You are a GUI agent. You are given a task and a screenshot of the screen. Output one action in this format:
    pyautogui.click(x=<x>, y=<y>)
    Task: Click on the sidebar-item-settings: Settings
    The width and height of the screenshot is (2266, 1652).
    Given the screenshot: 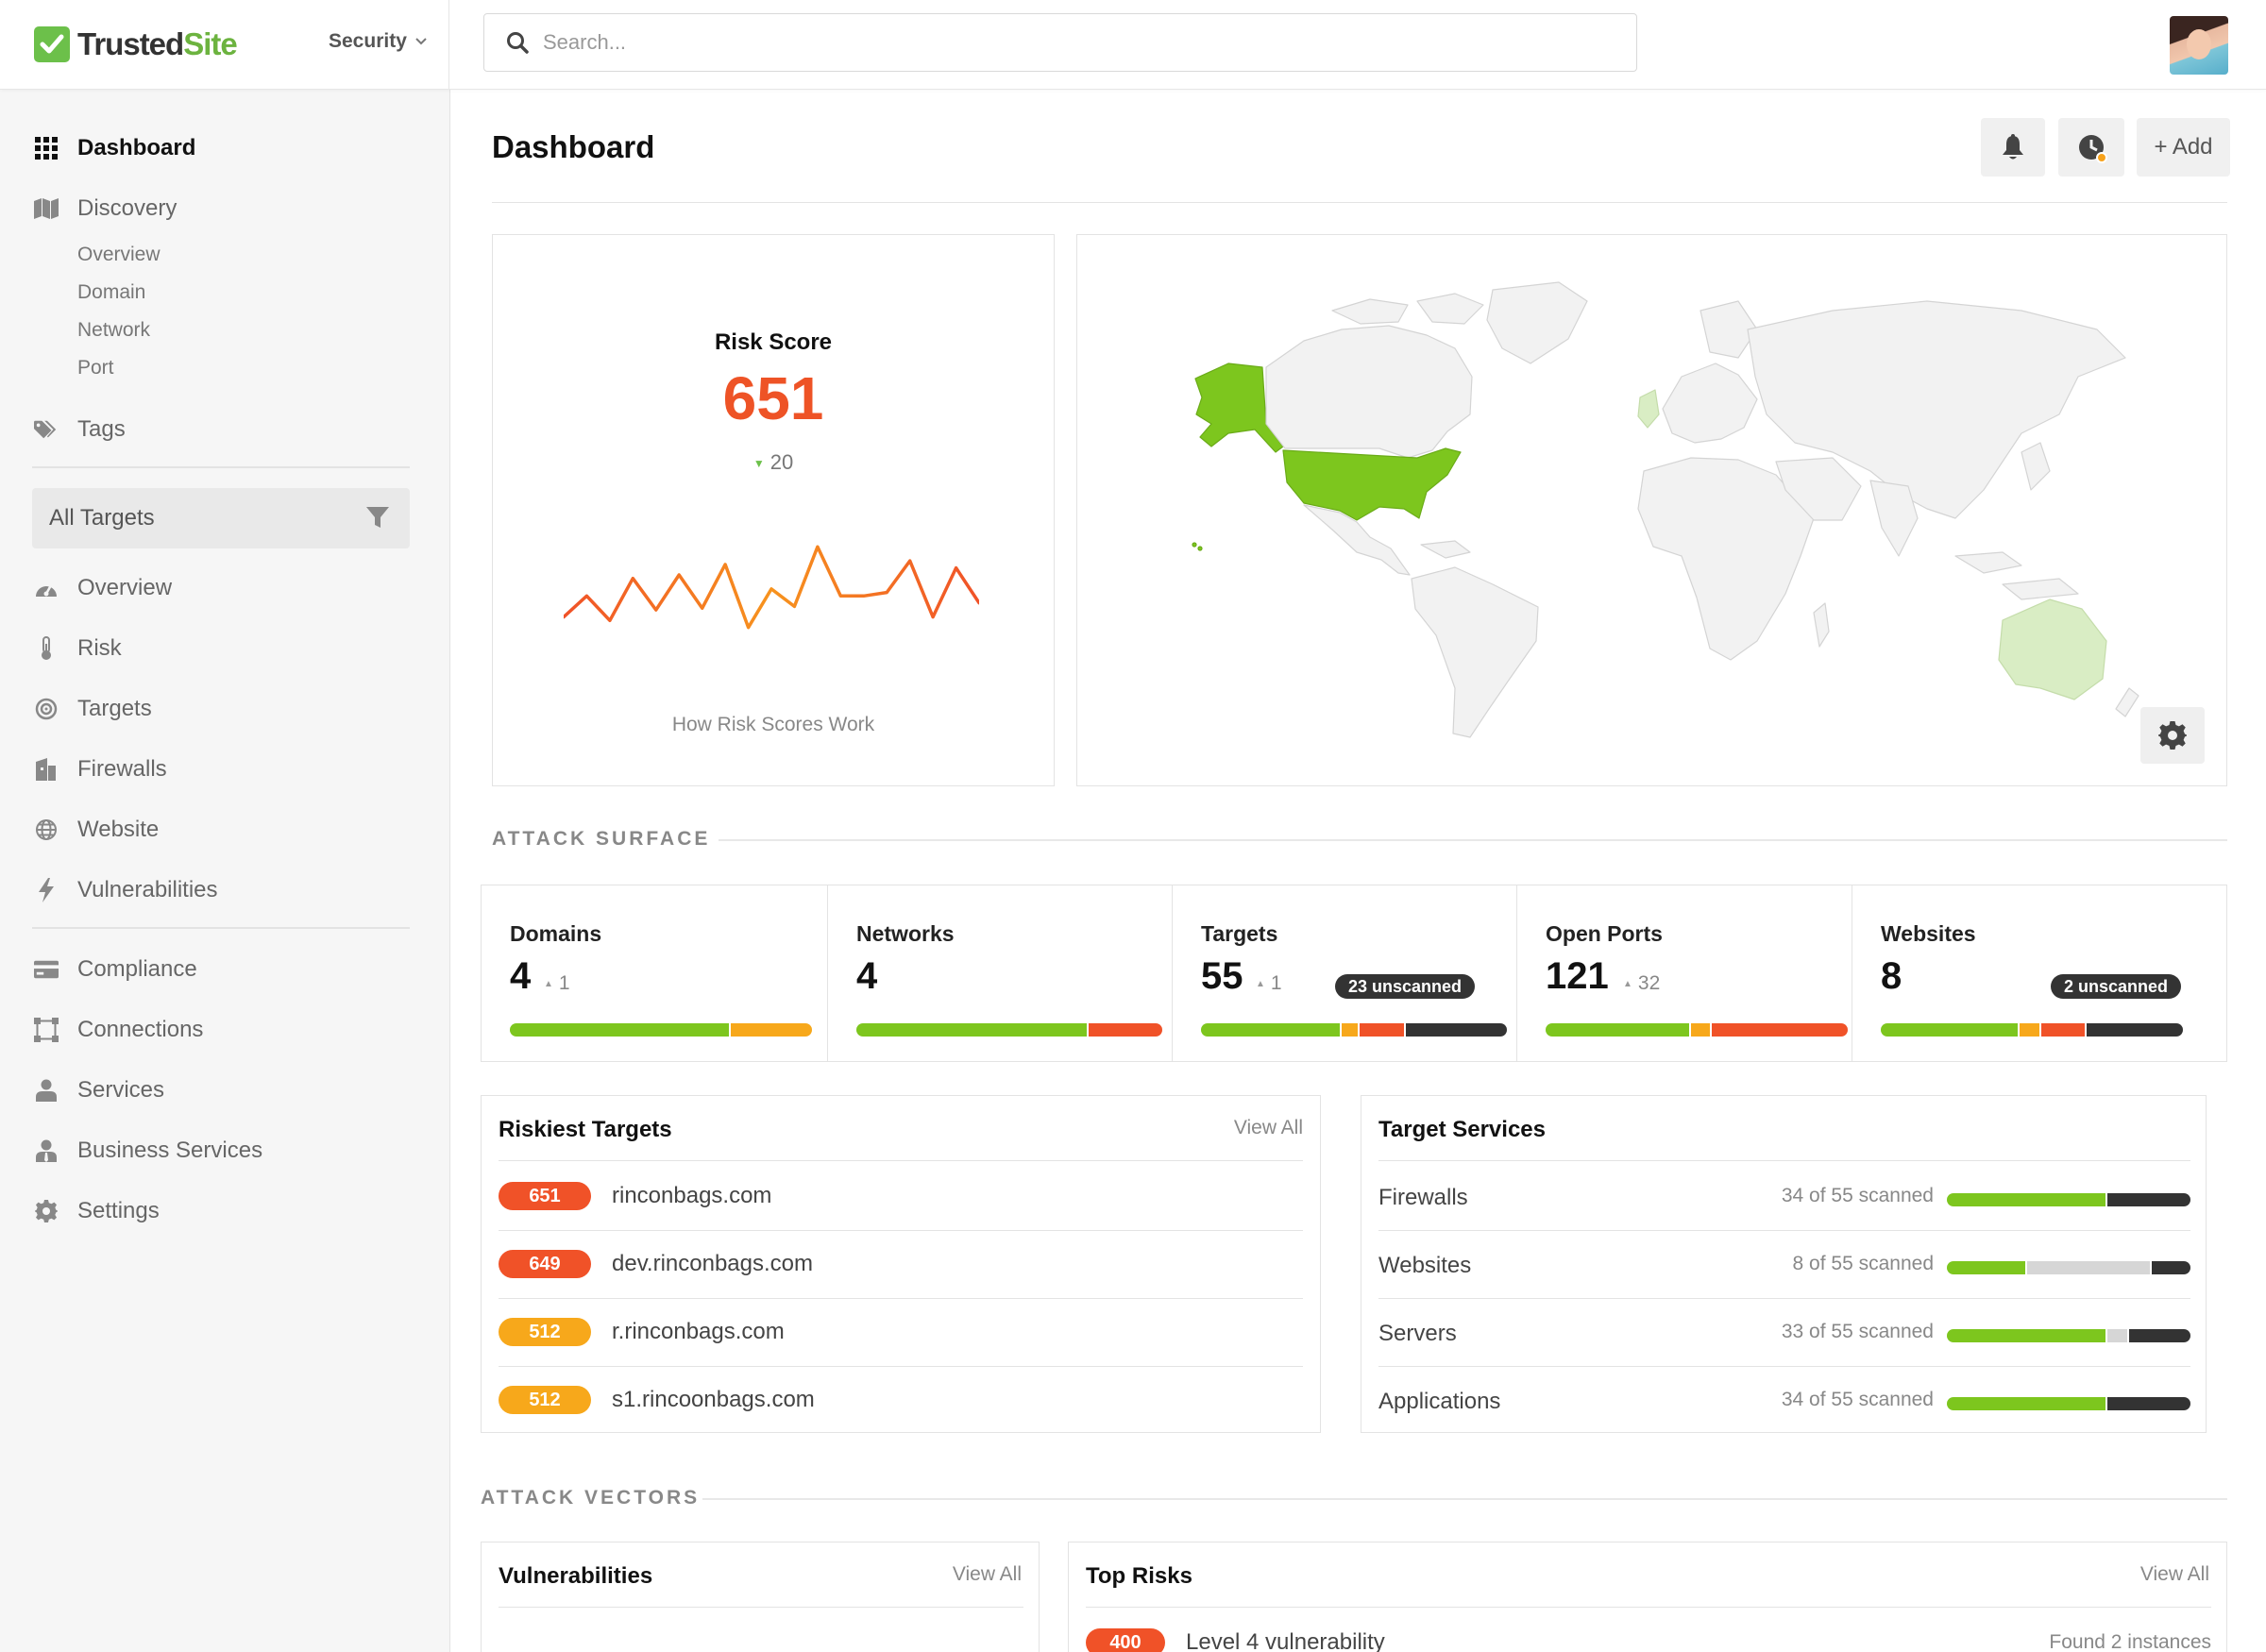 What is the action you would take?
    pyautogui.click(x=97, y=1211)
    